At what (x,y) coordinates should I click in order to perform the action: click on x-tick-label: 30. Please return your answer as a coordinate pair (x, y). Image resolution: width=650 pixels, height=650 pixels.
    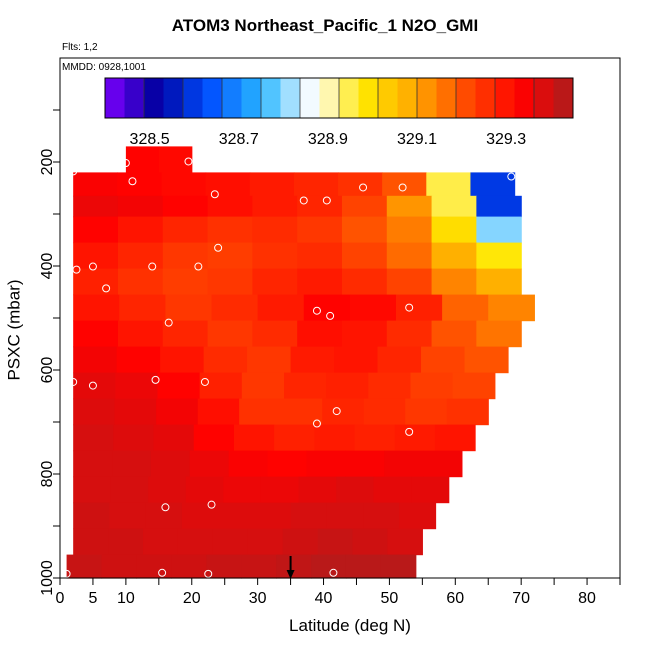
    Looking at the image, I should click on (258, 598).